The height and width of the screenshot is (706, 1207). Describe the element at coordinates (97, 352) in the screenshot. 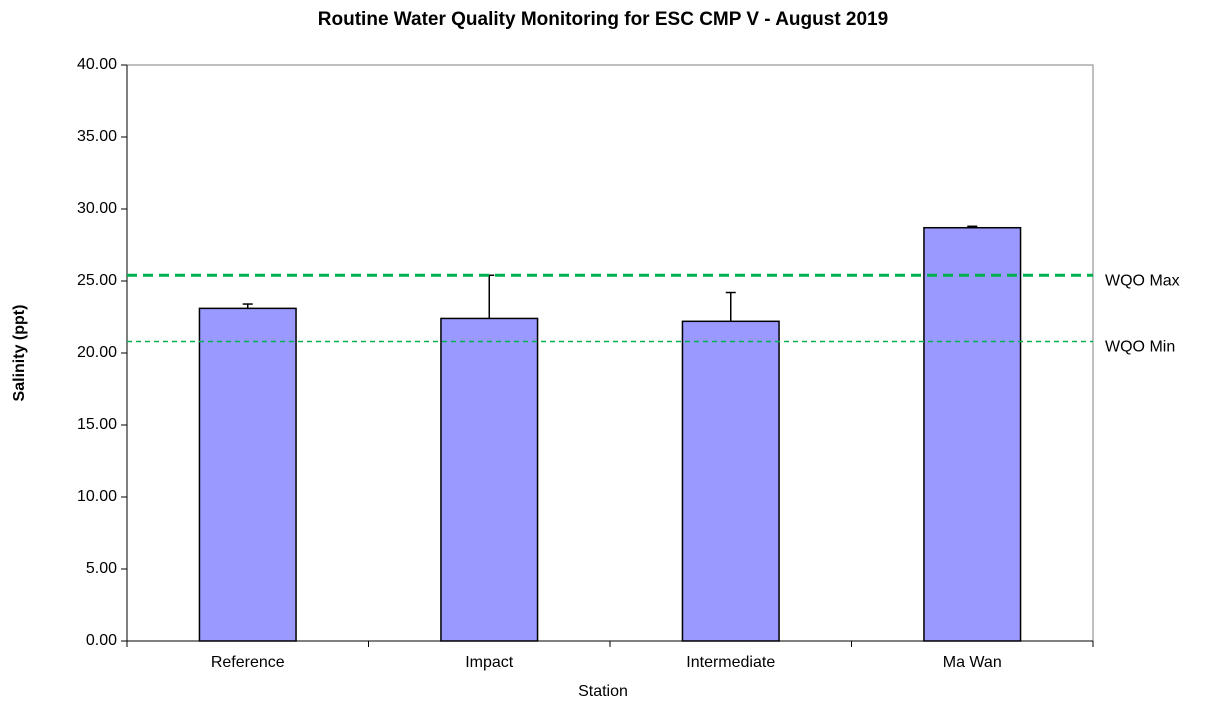

I see `y-tick-label: 20.00` at that location.